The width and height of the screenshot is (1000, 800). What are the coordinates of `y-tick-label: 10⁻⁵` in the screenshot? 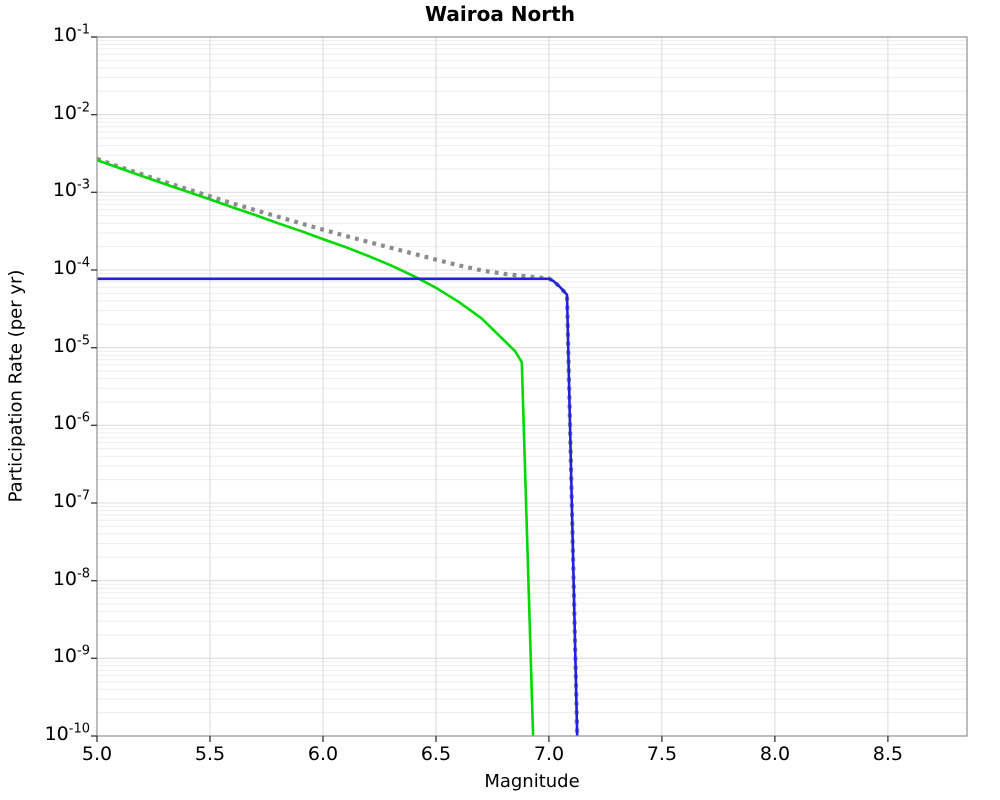 It's located at (71, 345).